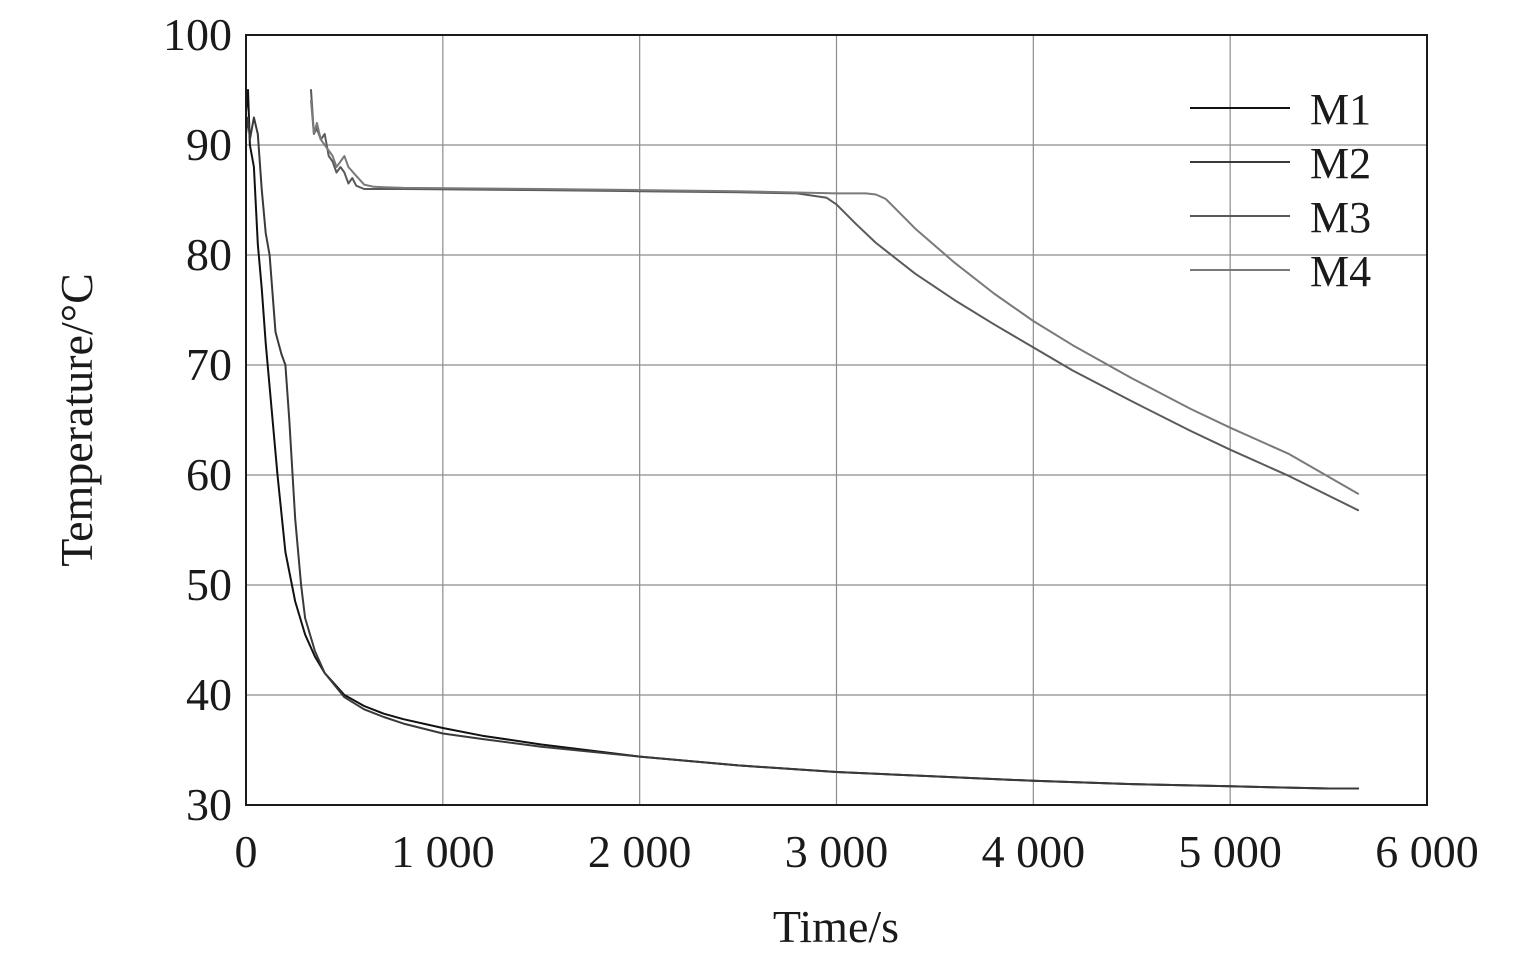  I want to click on y-axis-title: Temperature/°C, so click(76, 420).